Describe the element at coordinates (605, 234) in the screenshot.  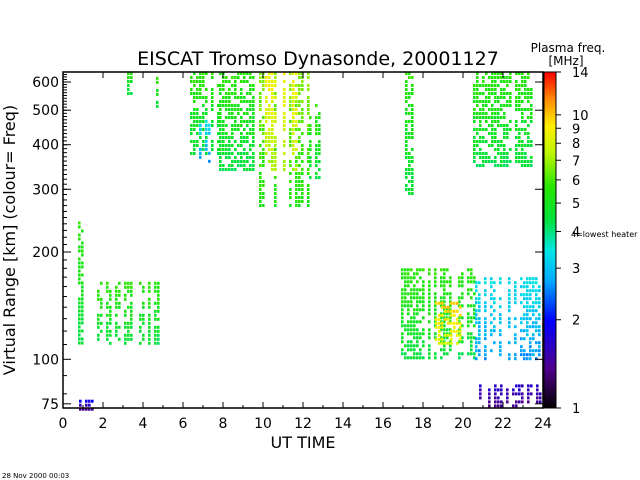
I see `colorbar-heater-note: 4=lowest heater freq.` at that location.